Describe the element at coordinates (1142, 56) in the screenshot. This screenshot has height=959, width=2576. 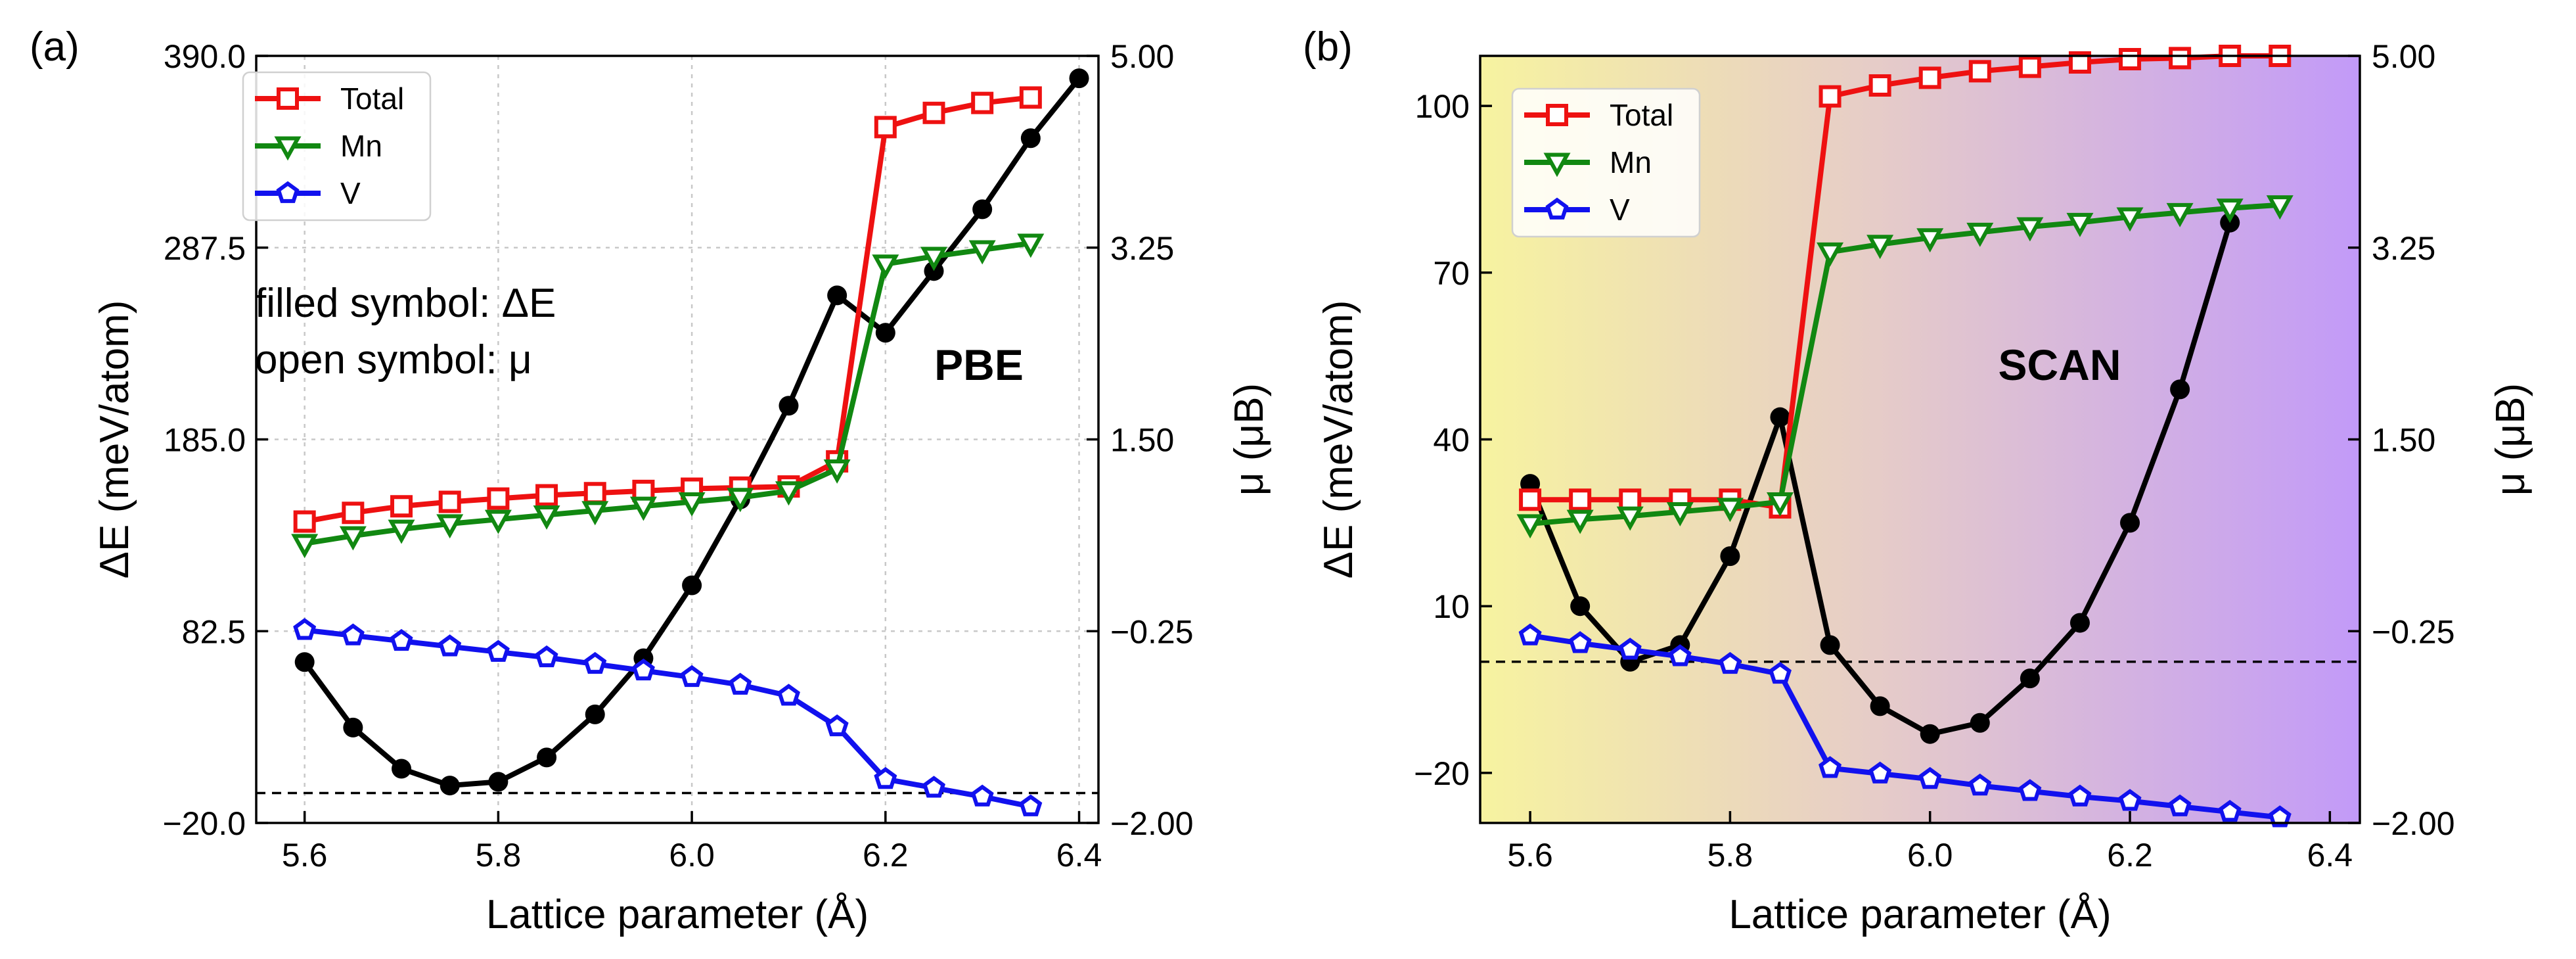
I see `y-right-tick-label: 5.00` at that location.